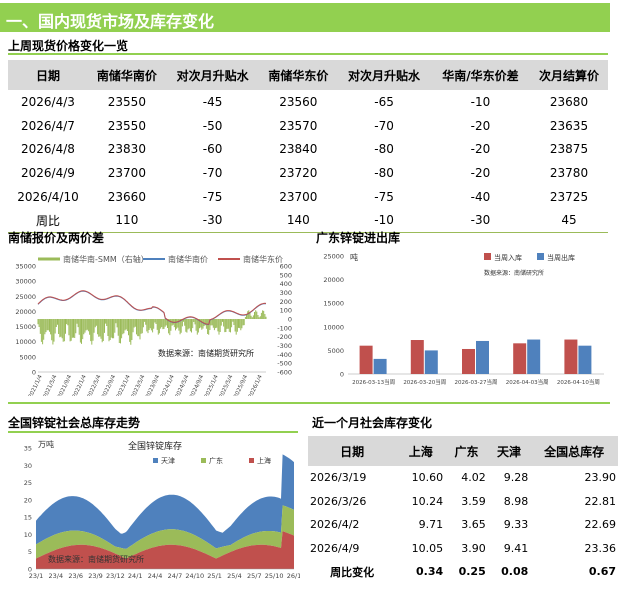  What do you see at coordinates (284, 355) in the screenshot?
I see `right-tick-label: -400` at bounding box center [284, 355].